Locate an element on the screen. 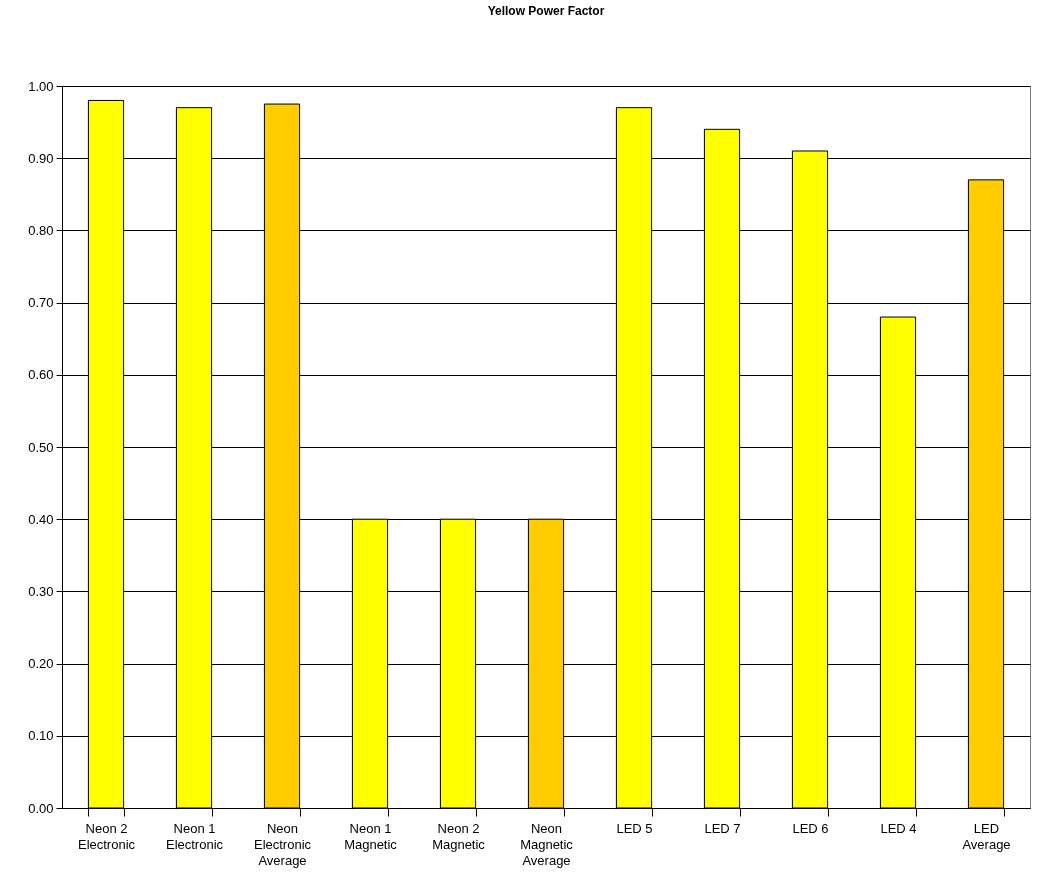  x-tick-label: LED 5 is located at coordinates (634, 828).